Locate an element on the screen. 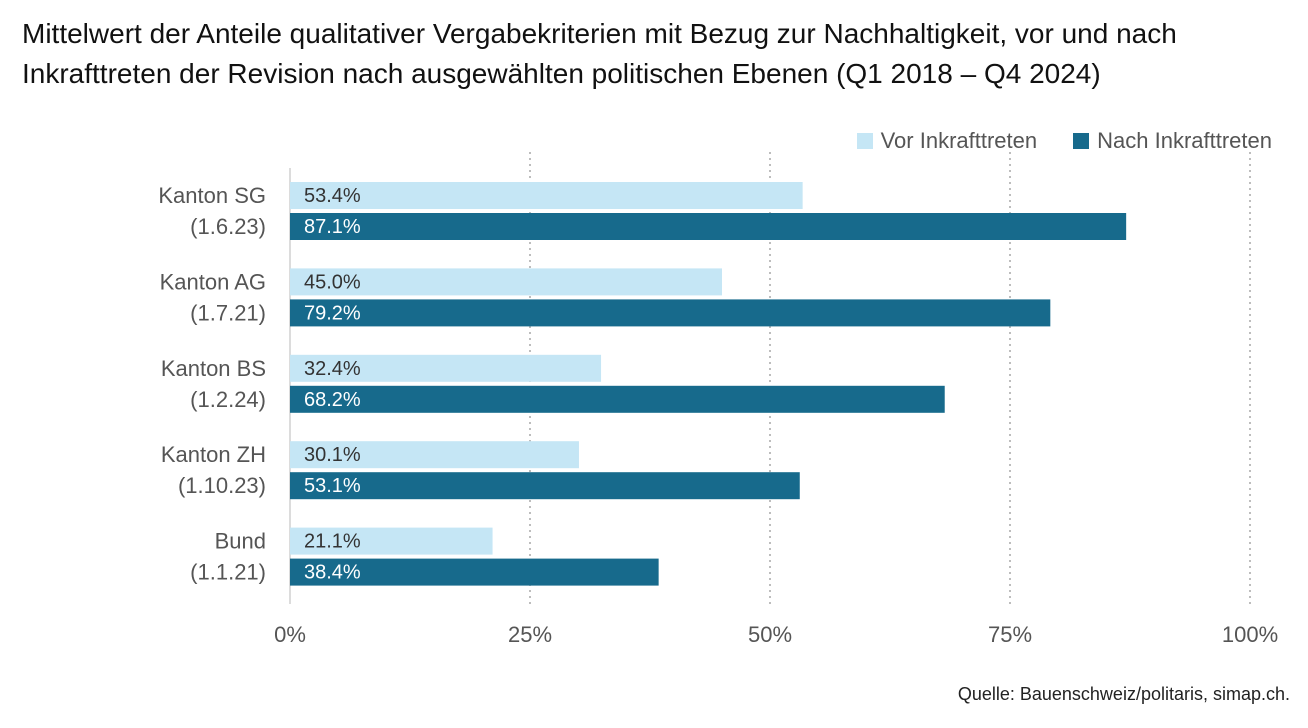 Image resolution: width=1308 pixels, height=728 pixels. x-tick-label: 0% is located at coordinates (290, 634).